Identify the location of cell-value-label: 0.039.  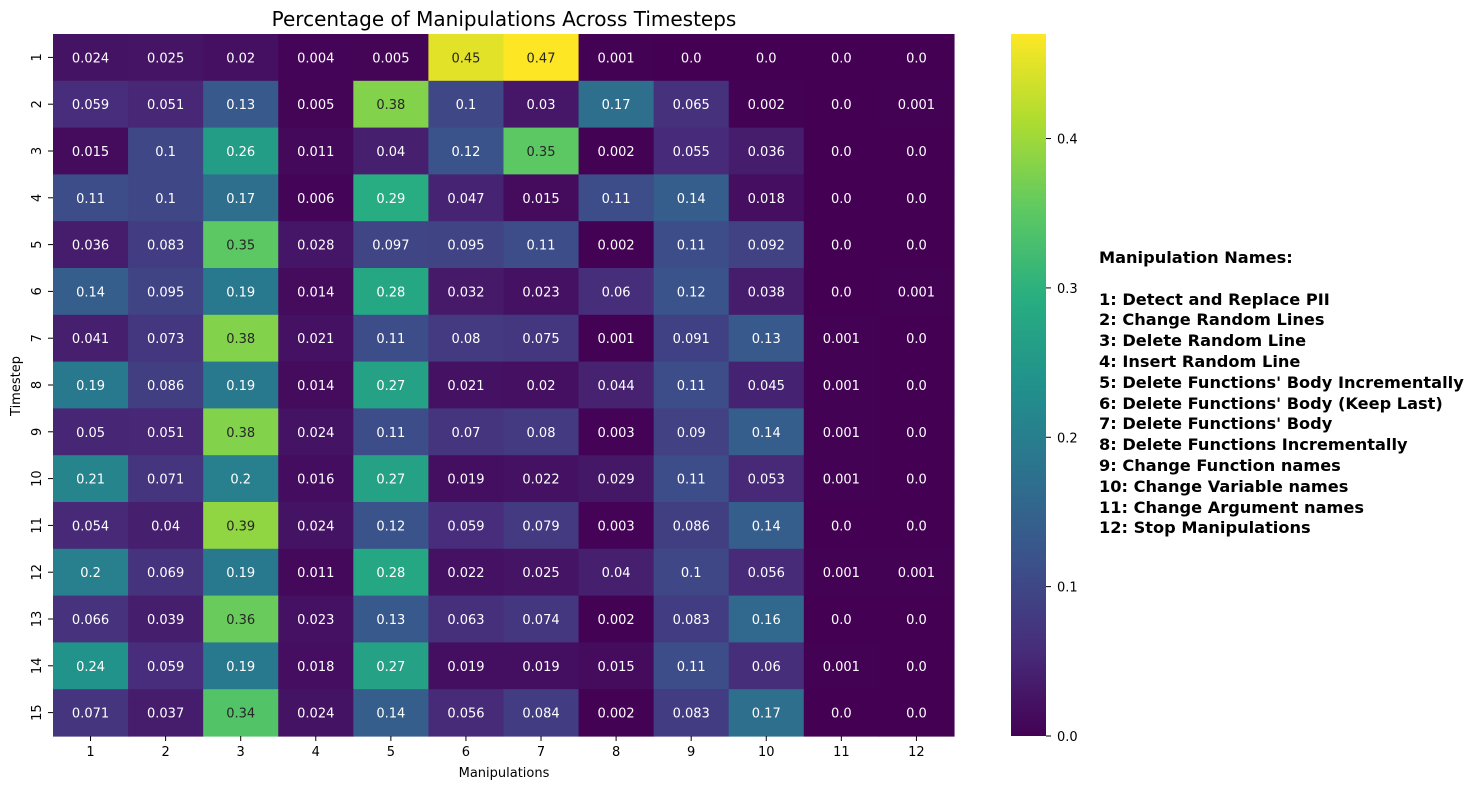
(165, 620).